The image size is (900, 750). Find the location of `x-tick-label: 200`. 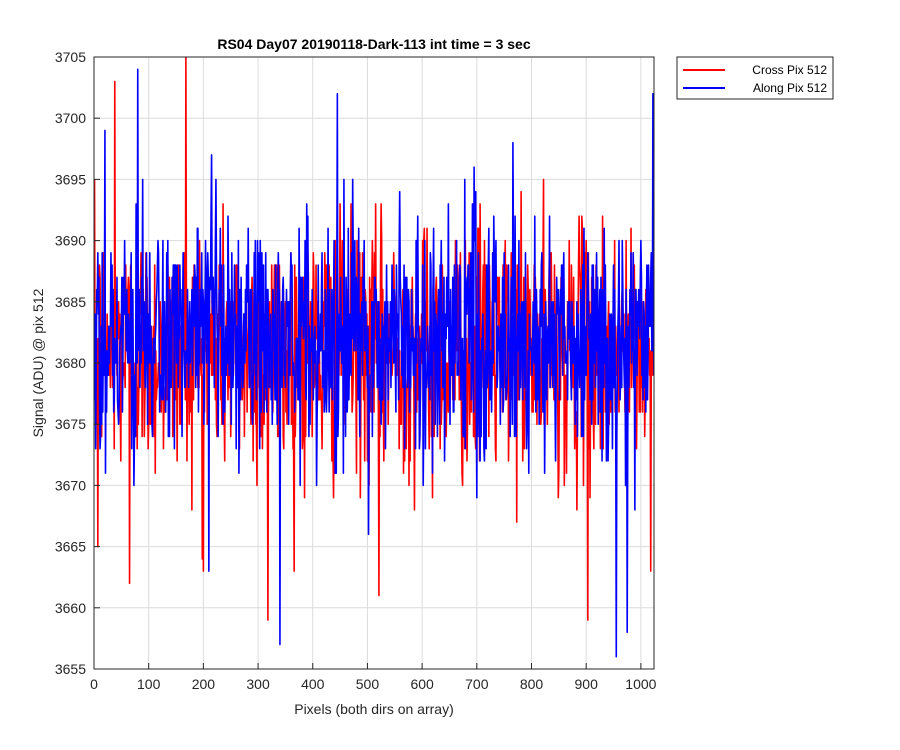

x-tick-label: 200 is located at coordinates (204, 684).